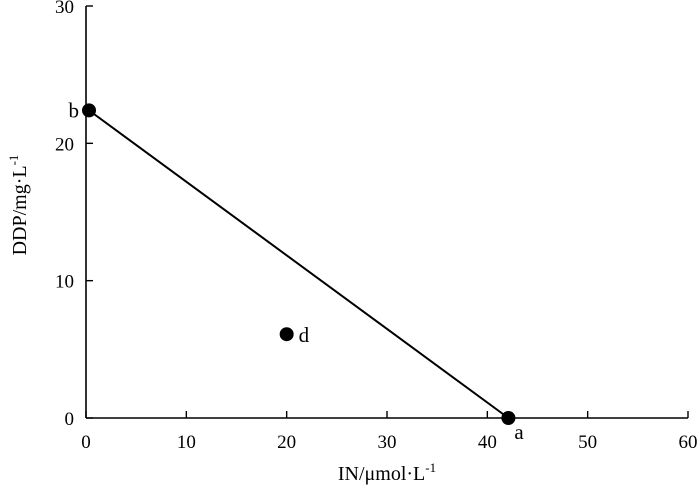 The image size is (700, 489). What do you see at coordinates (519, 432) in the screenshot?
I see `point-label-a: a` at bounding box center [519, 432].